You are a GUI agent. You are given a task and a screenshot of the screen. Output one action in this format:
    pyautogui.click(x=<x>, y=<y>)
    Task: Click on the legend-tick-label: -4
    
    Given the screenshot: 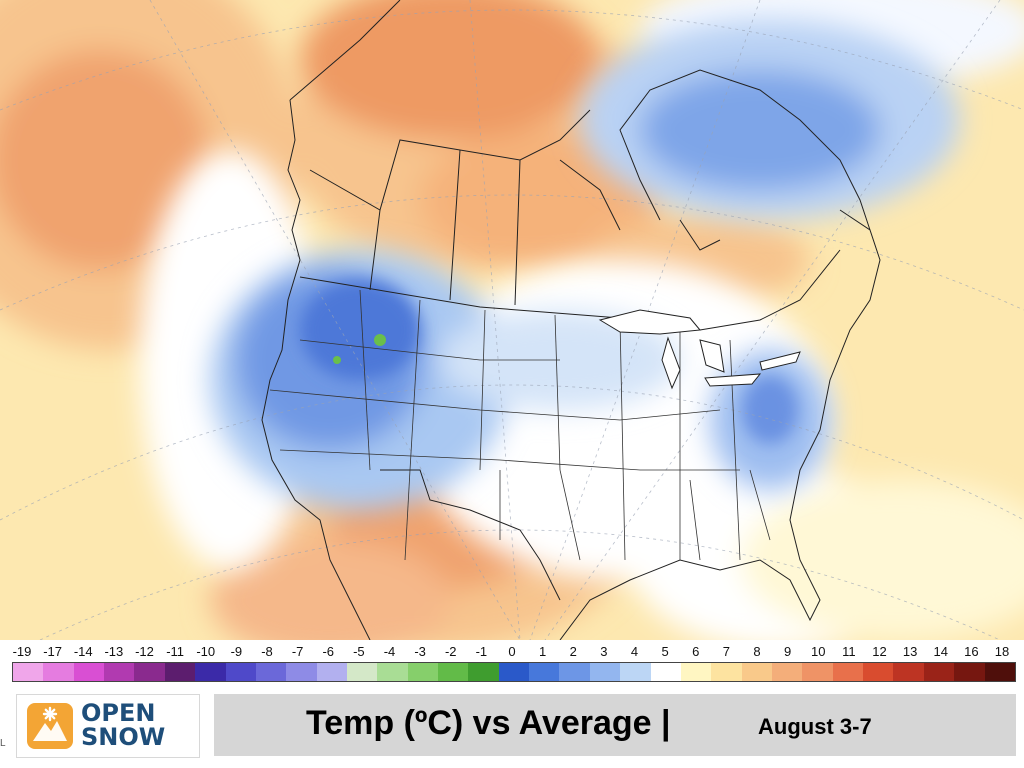 What is the action you would take?
    pyautogui.click(x=389, y=651)
    